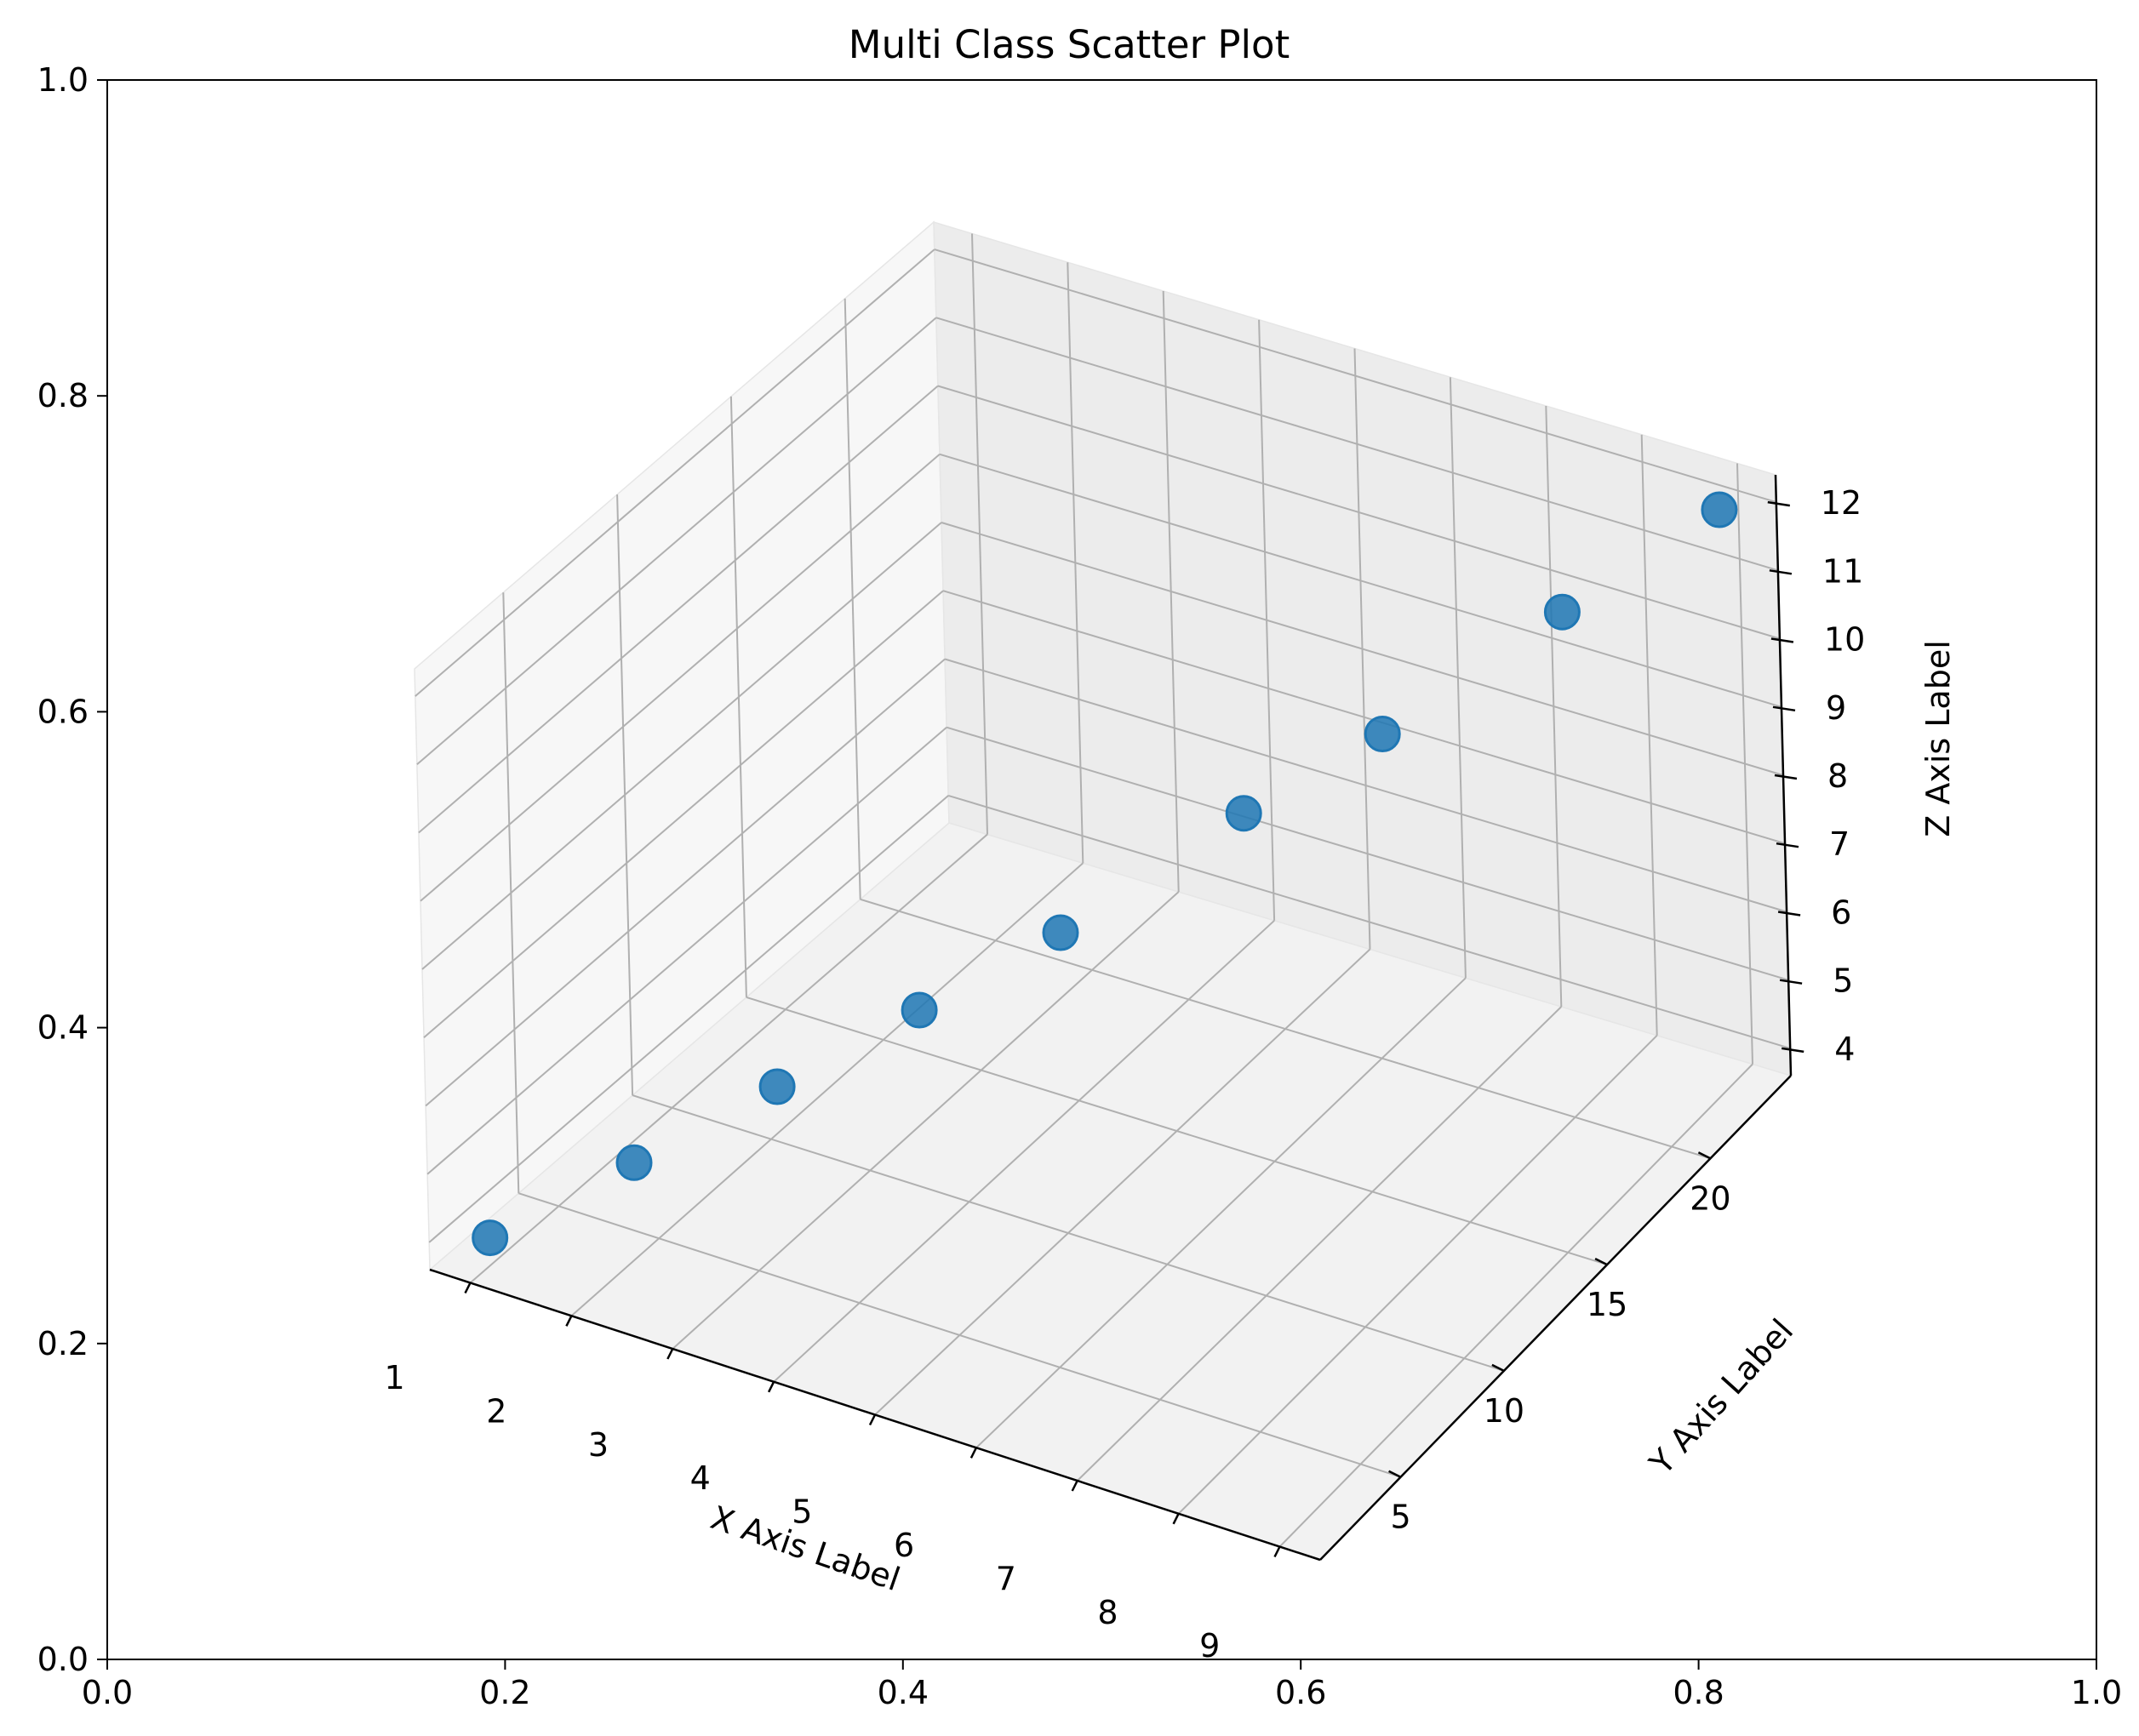 The height and width of the screenshot is (1736, 2139). What do you see at coordinates (2096, 1692) in the screenshot?
I see `background-x-tick-label: 1.0` at bounding box center [2096, 1692].